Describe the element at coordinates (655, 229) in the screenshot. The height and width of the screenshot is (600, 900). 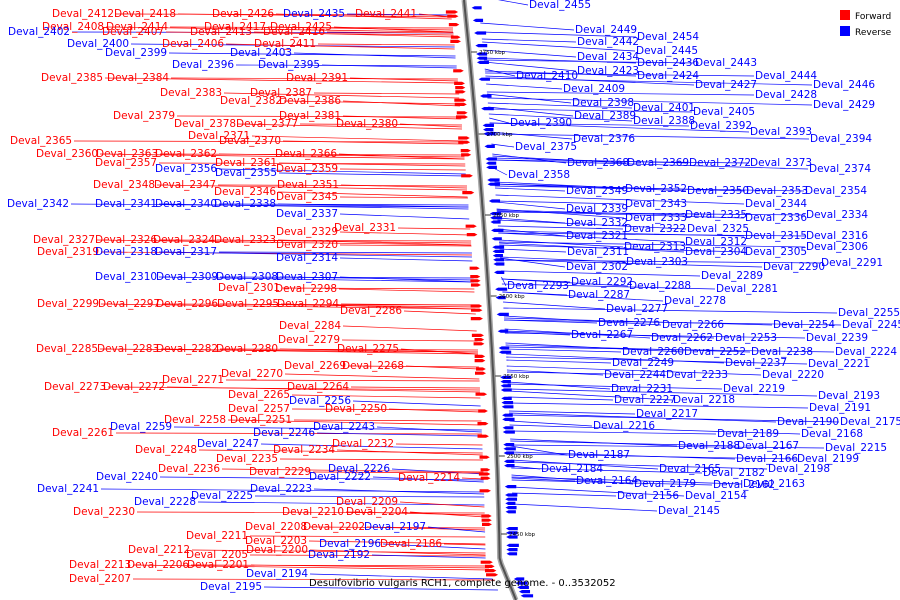
I see `gene-label-right: Deval_2322` at that location.